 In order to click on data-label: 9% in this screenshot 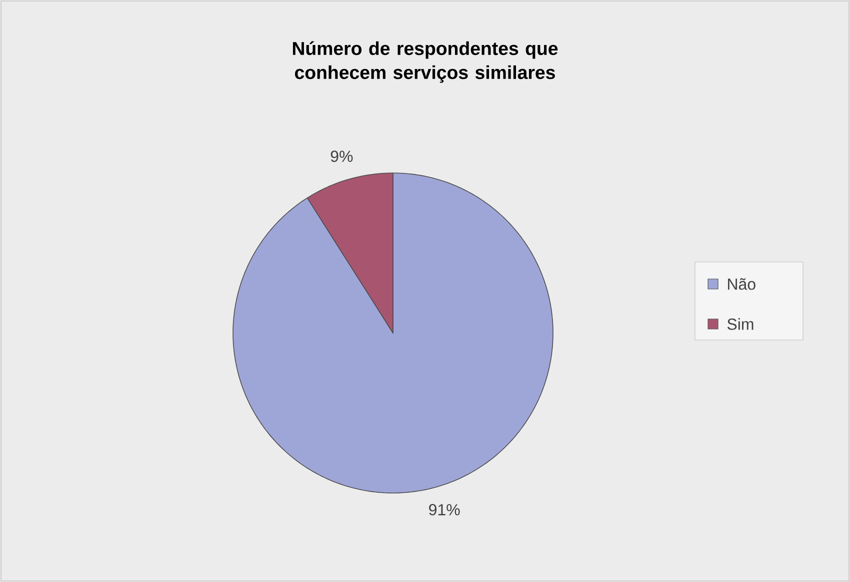, I will do `click(341, 156)`.